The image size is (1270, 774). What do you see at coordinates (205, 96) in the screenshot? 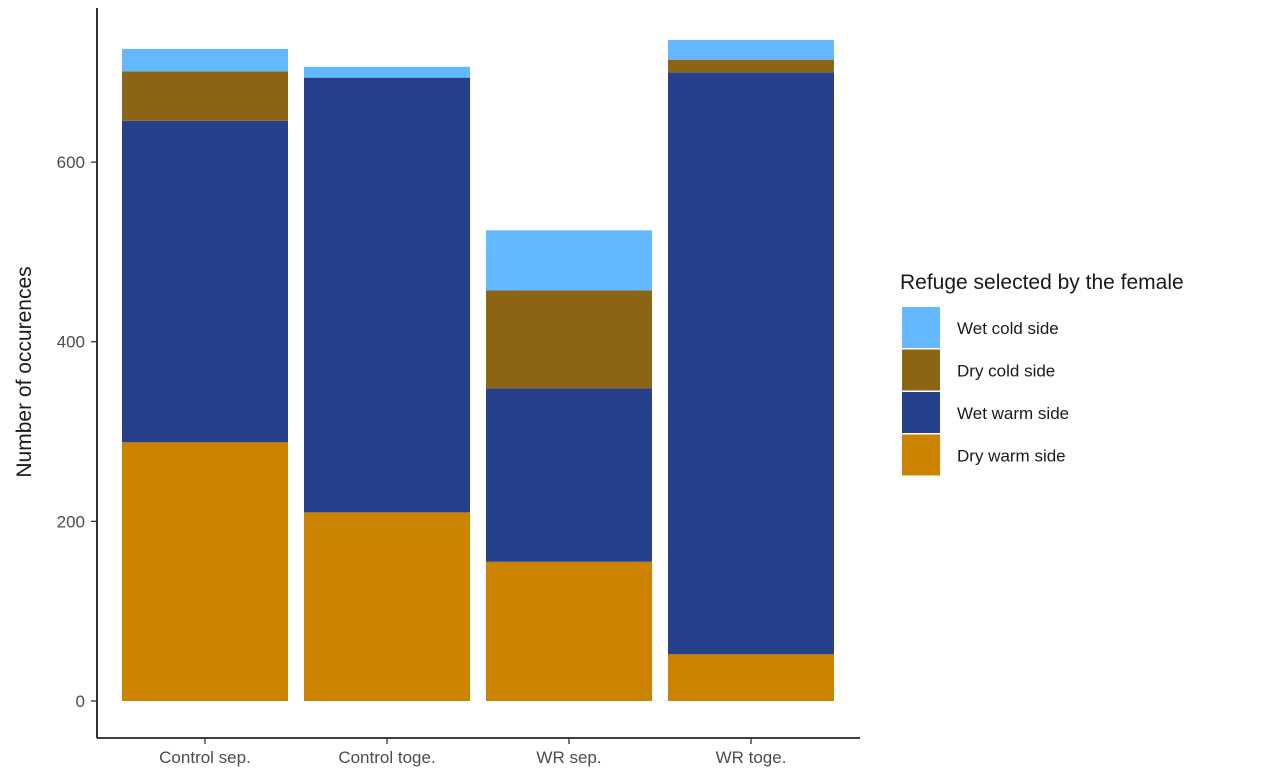
I see `bar-segment-control-sep-dry-cold-side` at bounding box center [205, 96].